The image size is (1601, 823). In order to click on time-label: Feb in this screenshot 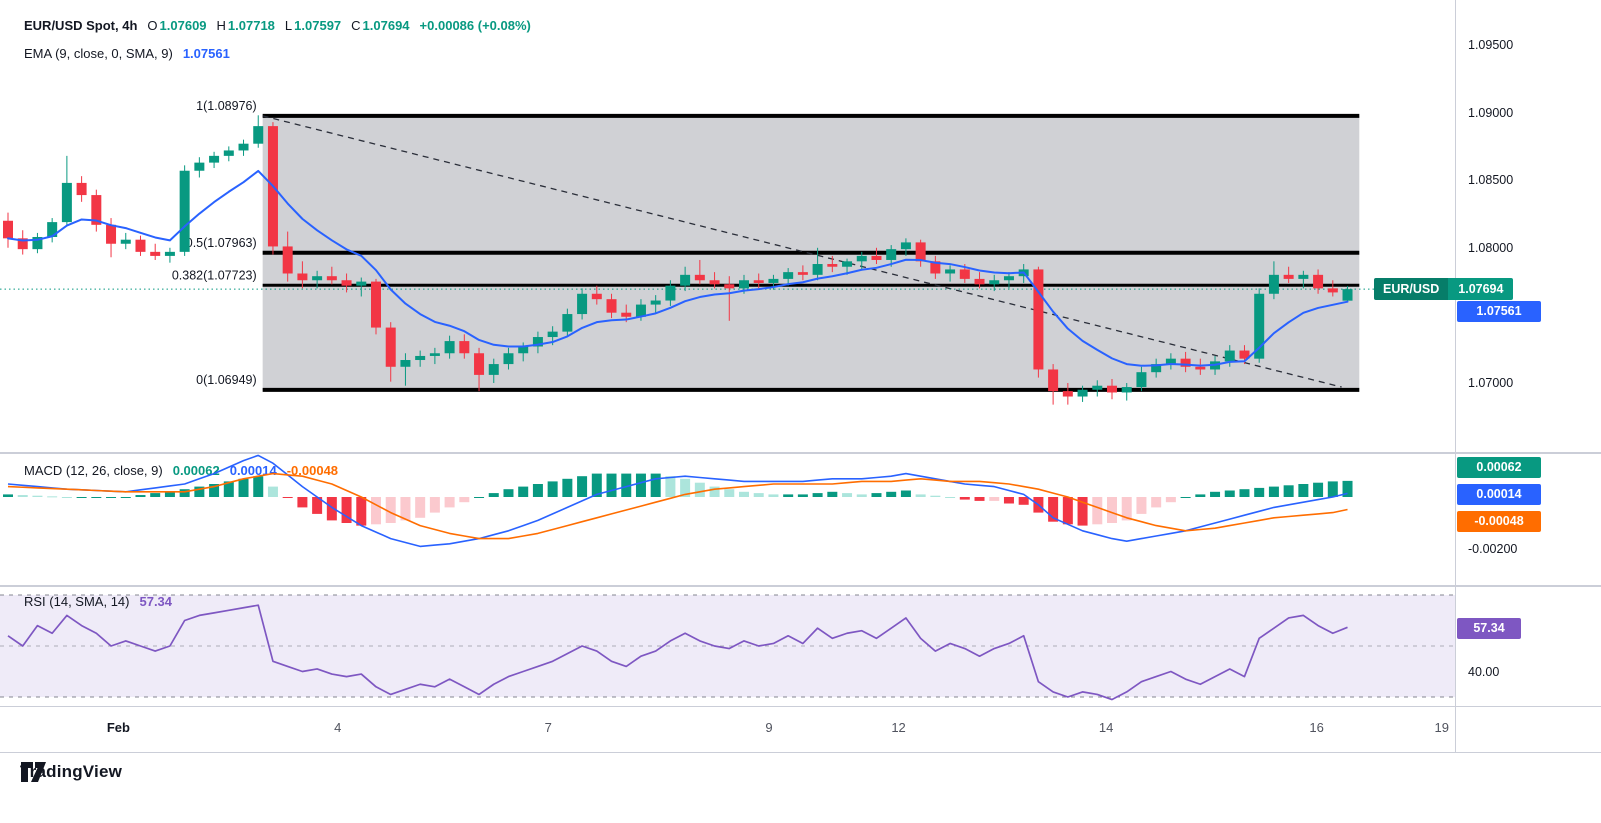, I will do `click(118, 727)`.